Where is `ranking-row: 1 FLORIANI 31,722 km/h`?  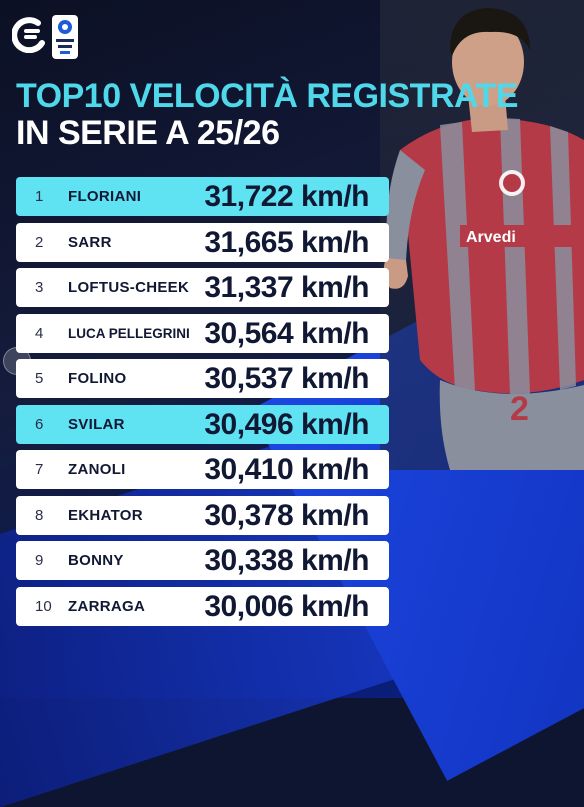 ranking-row: 1 FLORIANI 31,722 km/h is located at coordinates (202, 196).